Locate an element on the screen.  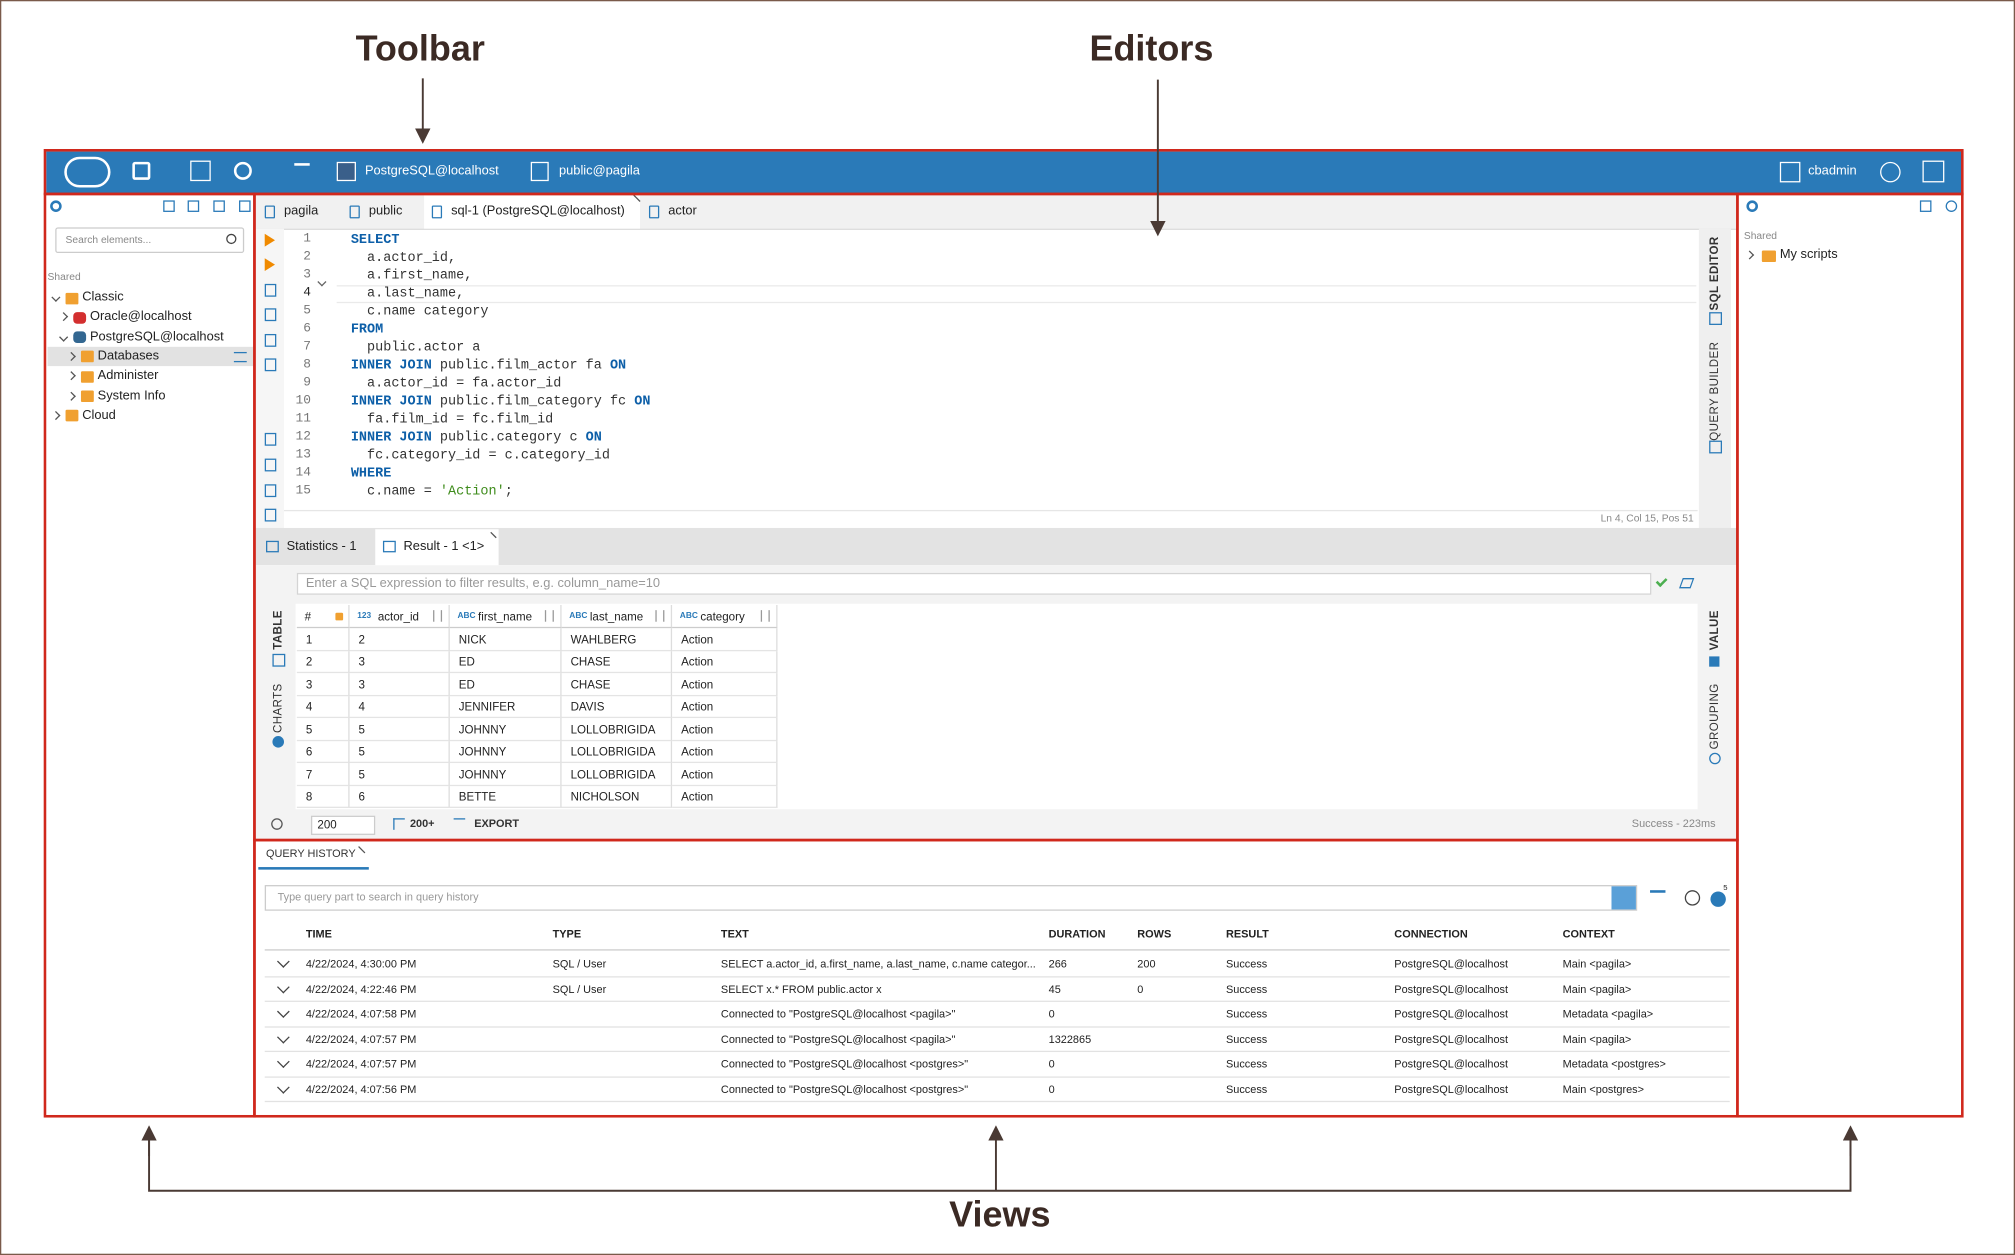
line-number: 14 is located at coordinates (303, 473).